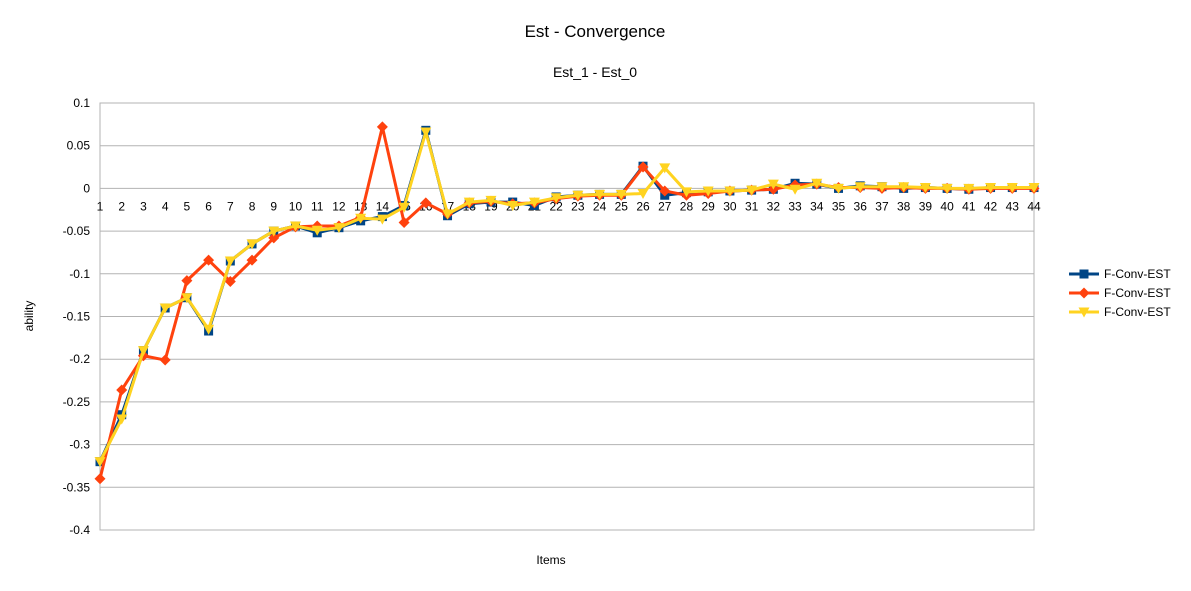 The image size is (1191, 591). I want to click on x-tick-label: 43, so click(1013, 206).